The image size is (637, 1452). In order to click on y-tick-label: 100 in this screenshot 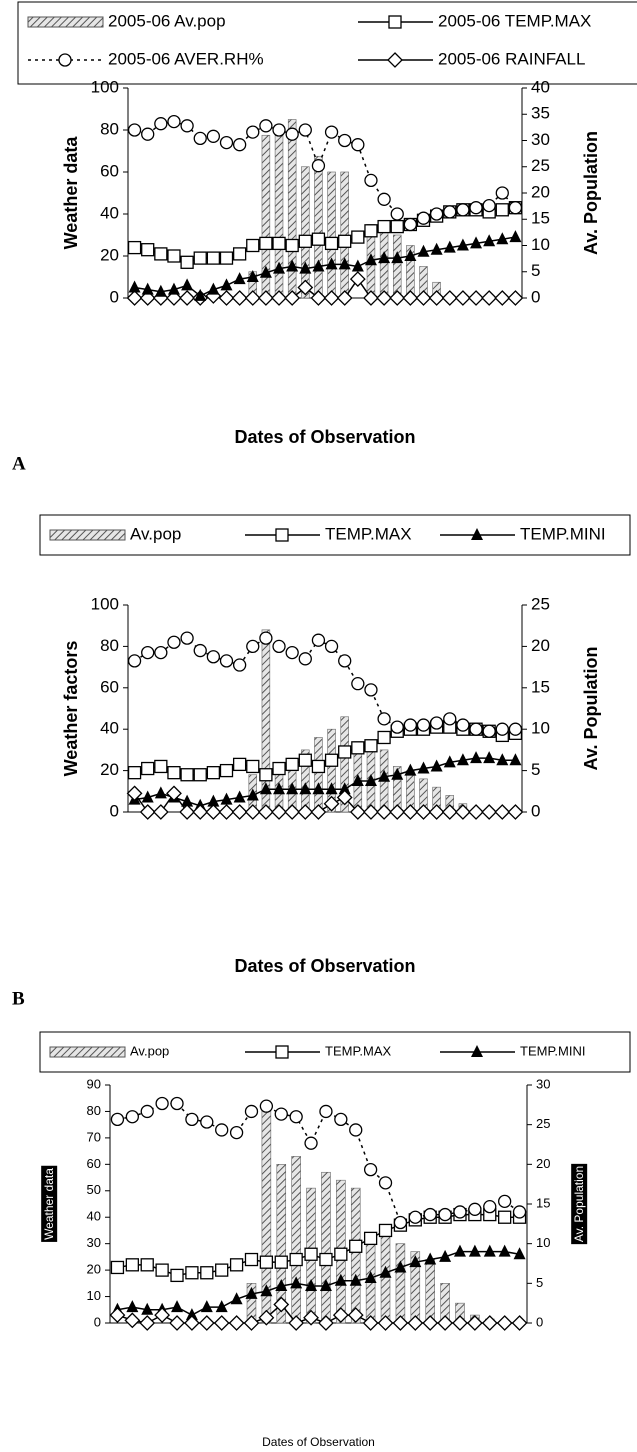, I will do `click(105, 86)`.